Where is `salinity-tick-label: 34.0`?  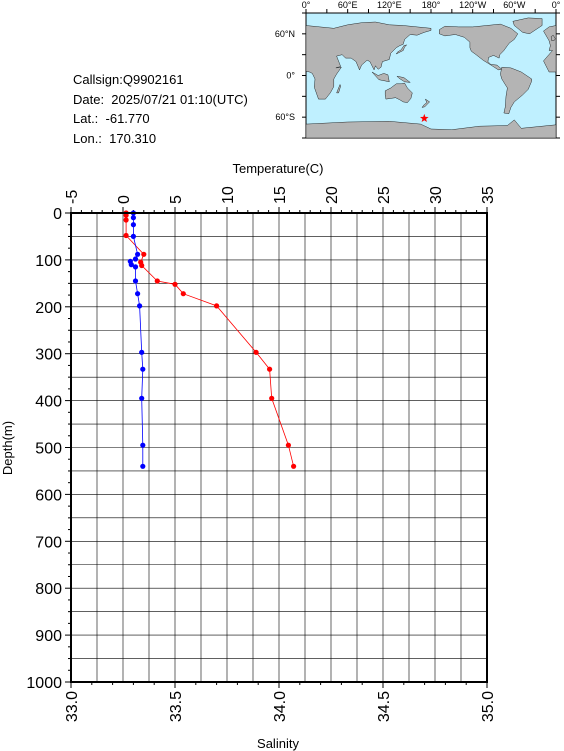
salinity-tick-label: 34.0 is located at coordinates (280, 706).